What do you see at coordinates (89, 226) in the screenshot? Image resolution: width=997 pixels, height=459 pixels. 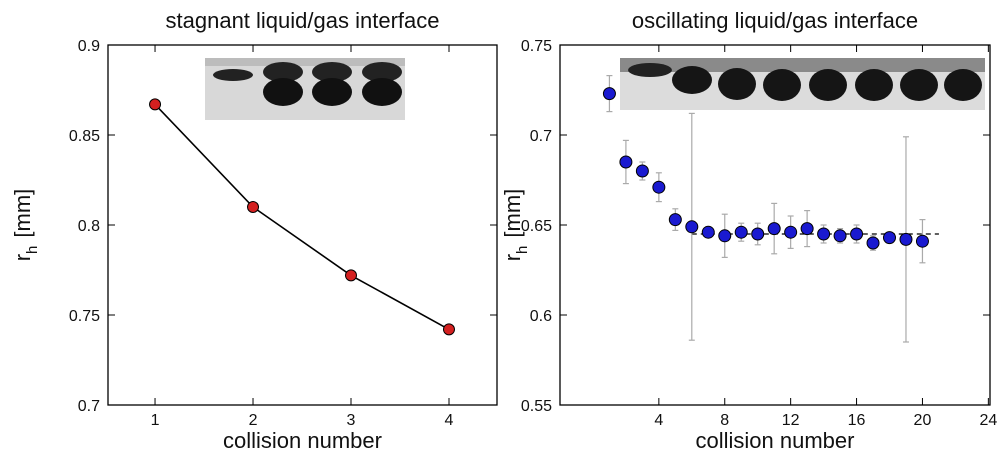 I see `y-tick-label: 0.8` at bounding box center [89, 226].